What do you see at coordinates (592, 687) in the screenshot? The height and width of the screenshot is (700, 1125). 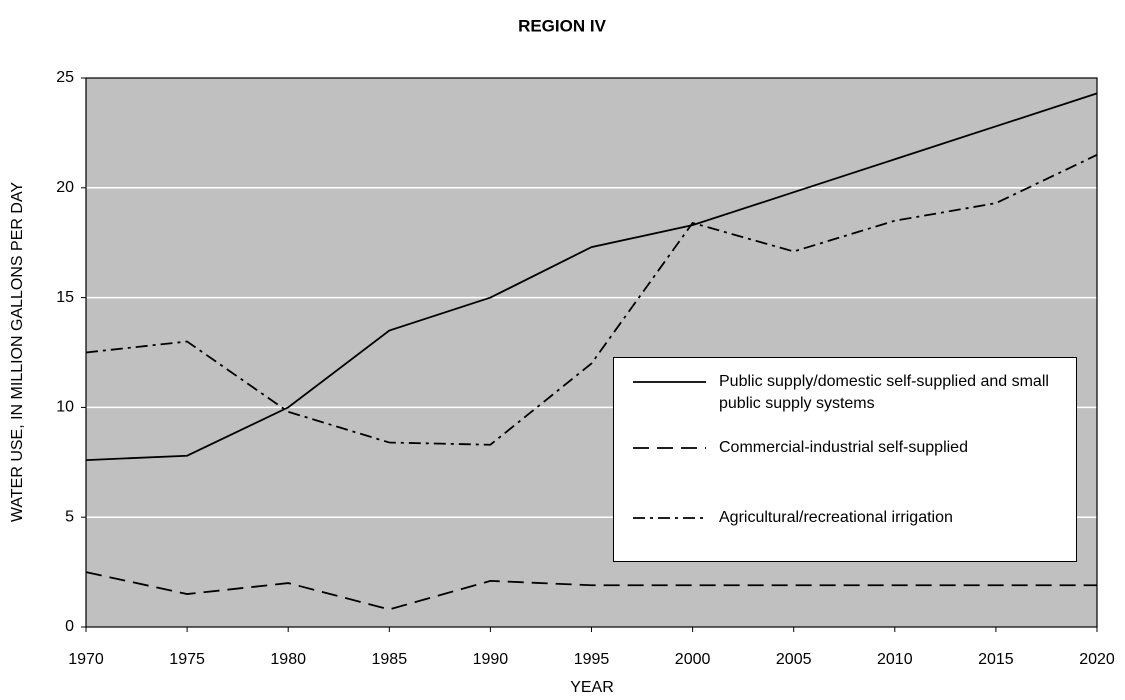 I see `x-axis-label: YEAR` at bounding box center [592, 687].